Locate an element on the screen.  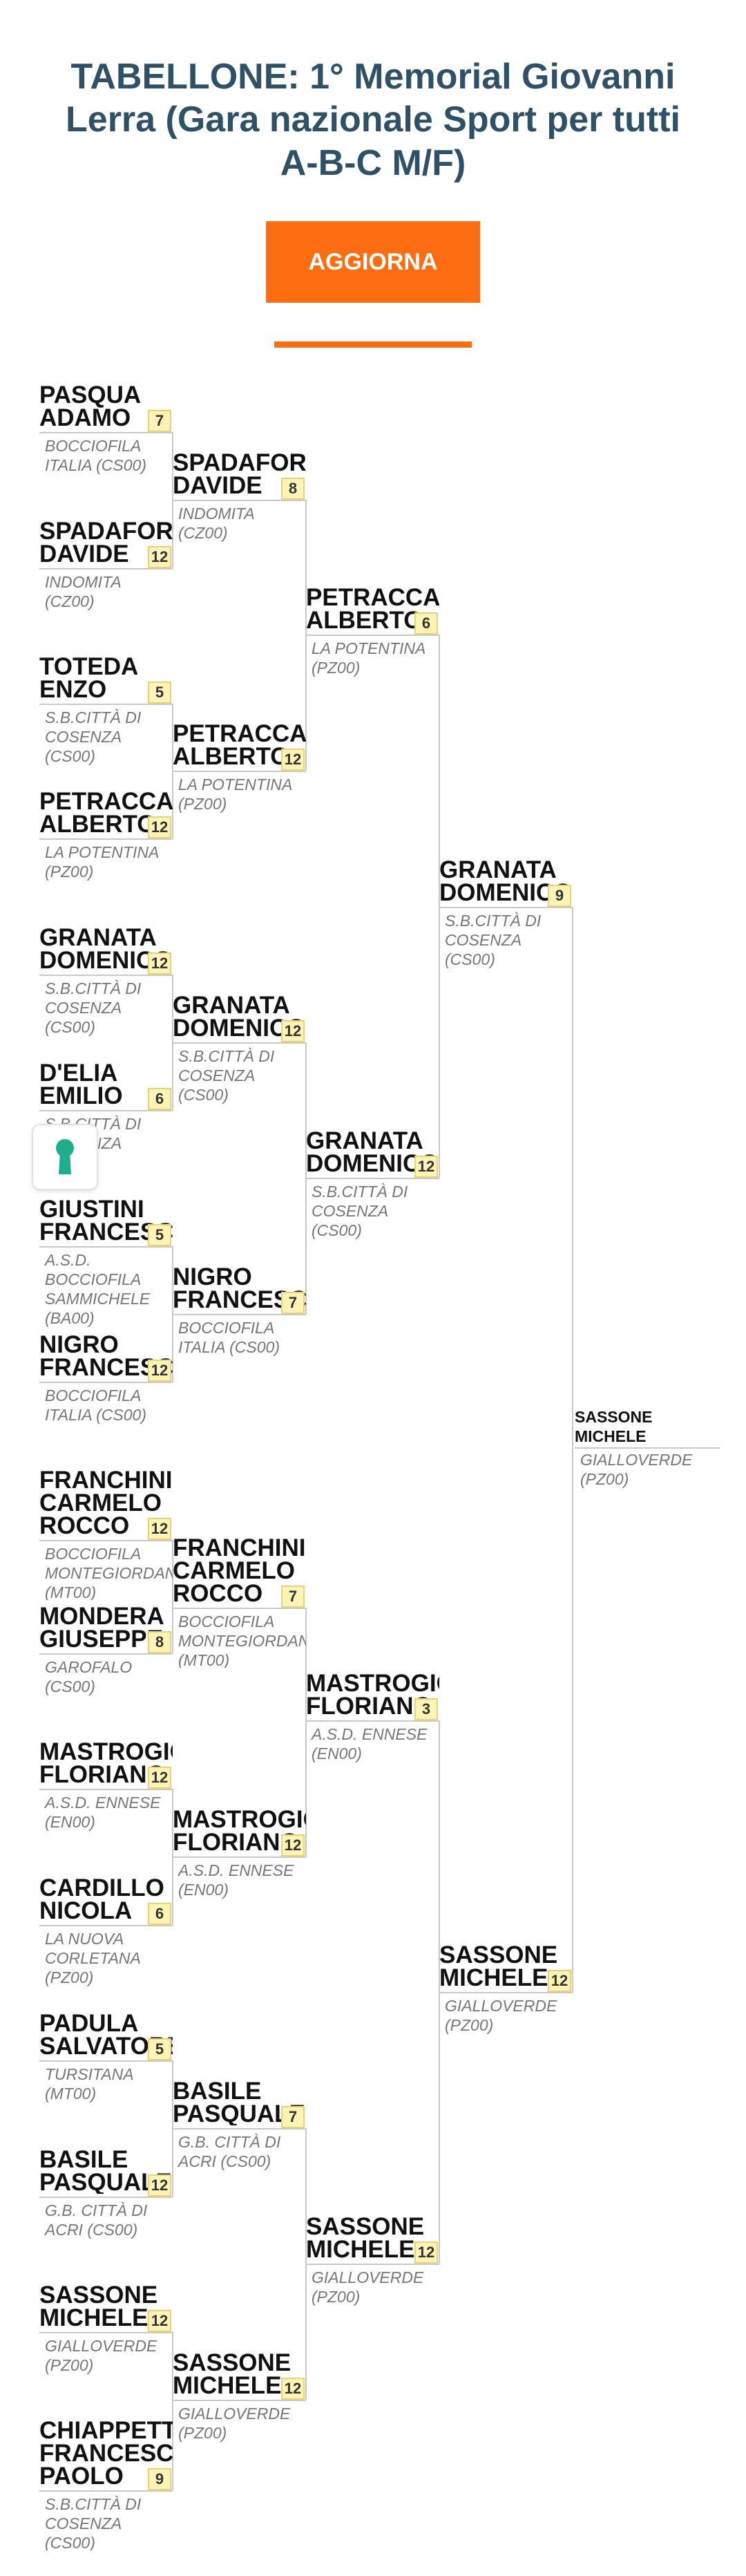
champion-entry: SASSONE MICHELE GIALLOVERDE (PZ00) is located at coordinates (647, 1447).